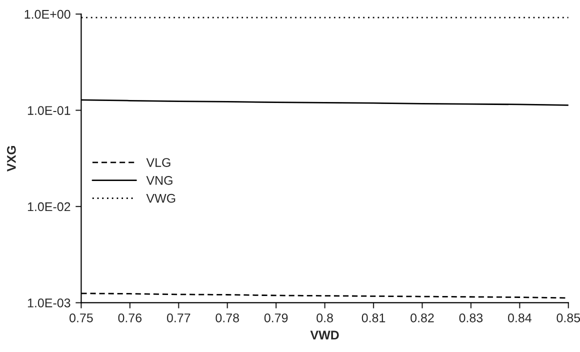 The height and width of the screenshot is (352, 580). What do you see at coordinates (471, 317) in the screenshot?
I see `x-tick-label: 0.83` at bounding box center [471, 317].